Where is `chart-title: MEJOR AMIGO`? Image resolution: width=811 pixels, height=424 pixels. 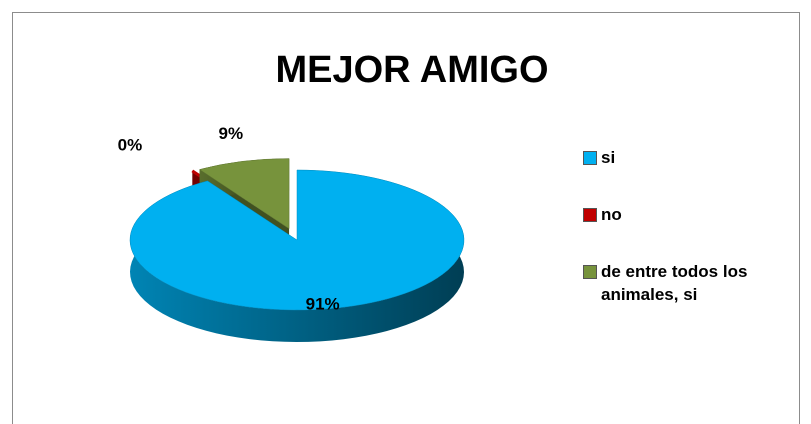
chart-title: MEJOR AMIGO is located at coordinates (411, 70).